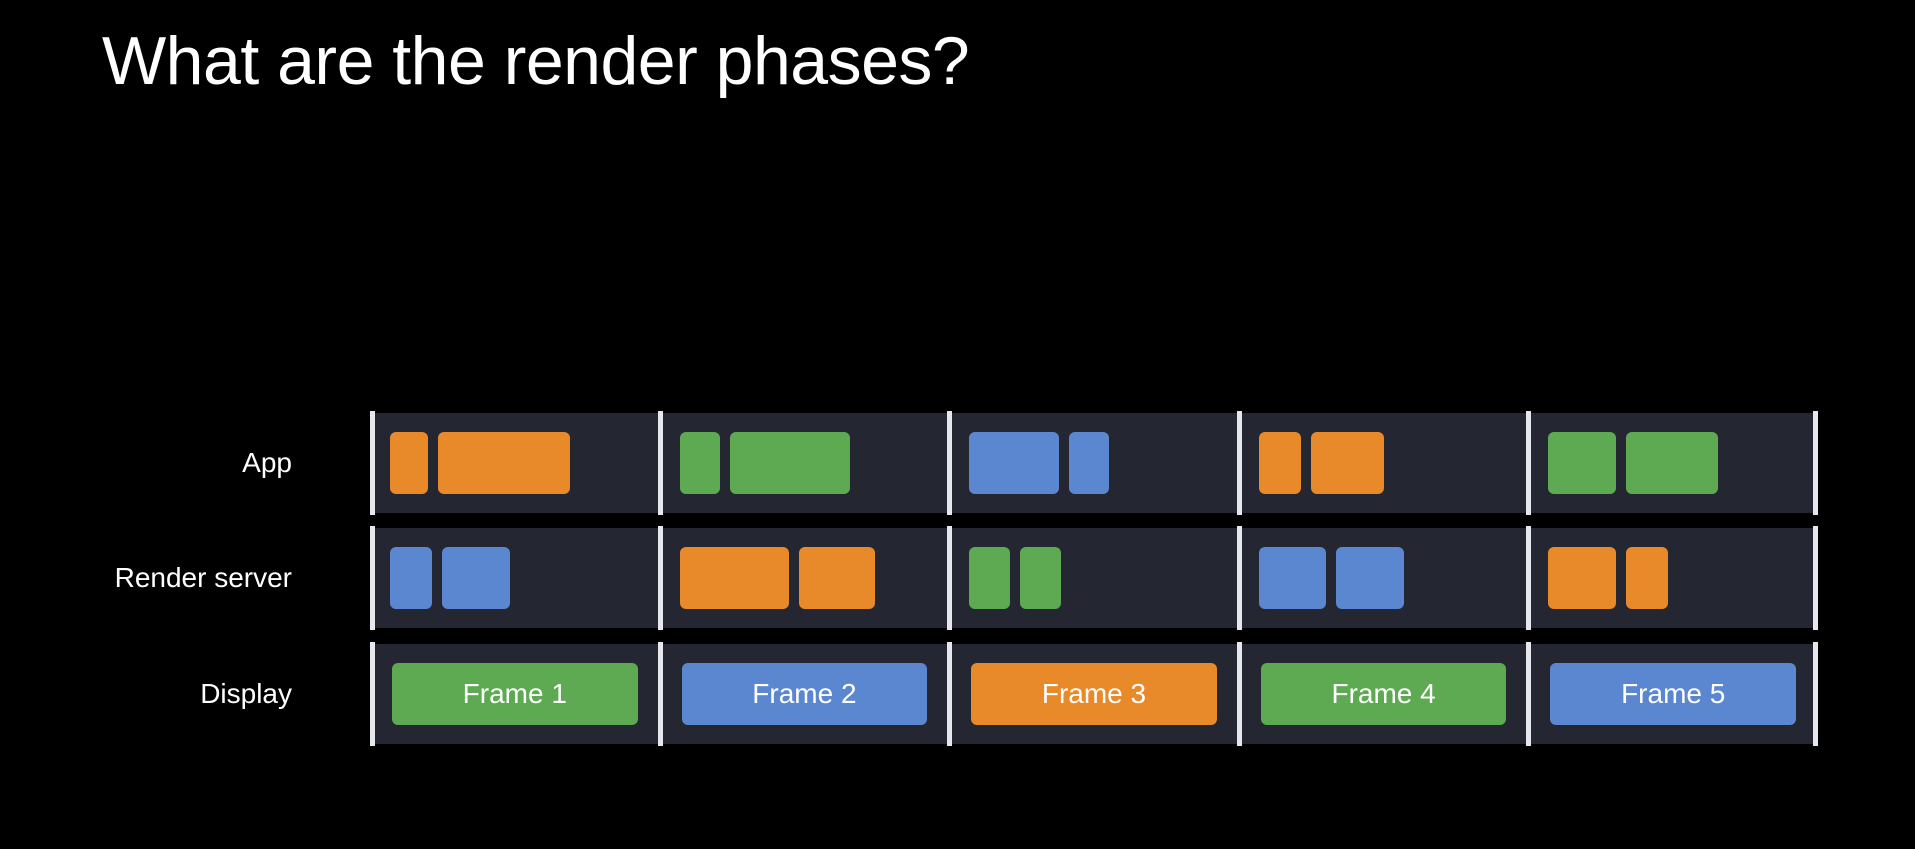  I want to click on row-label-render-server: Render server, so click(203, 577).